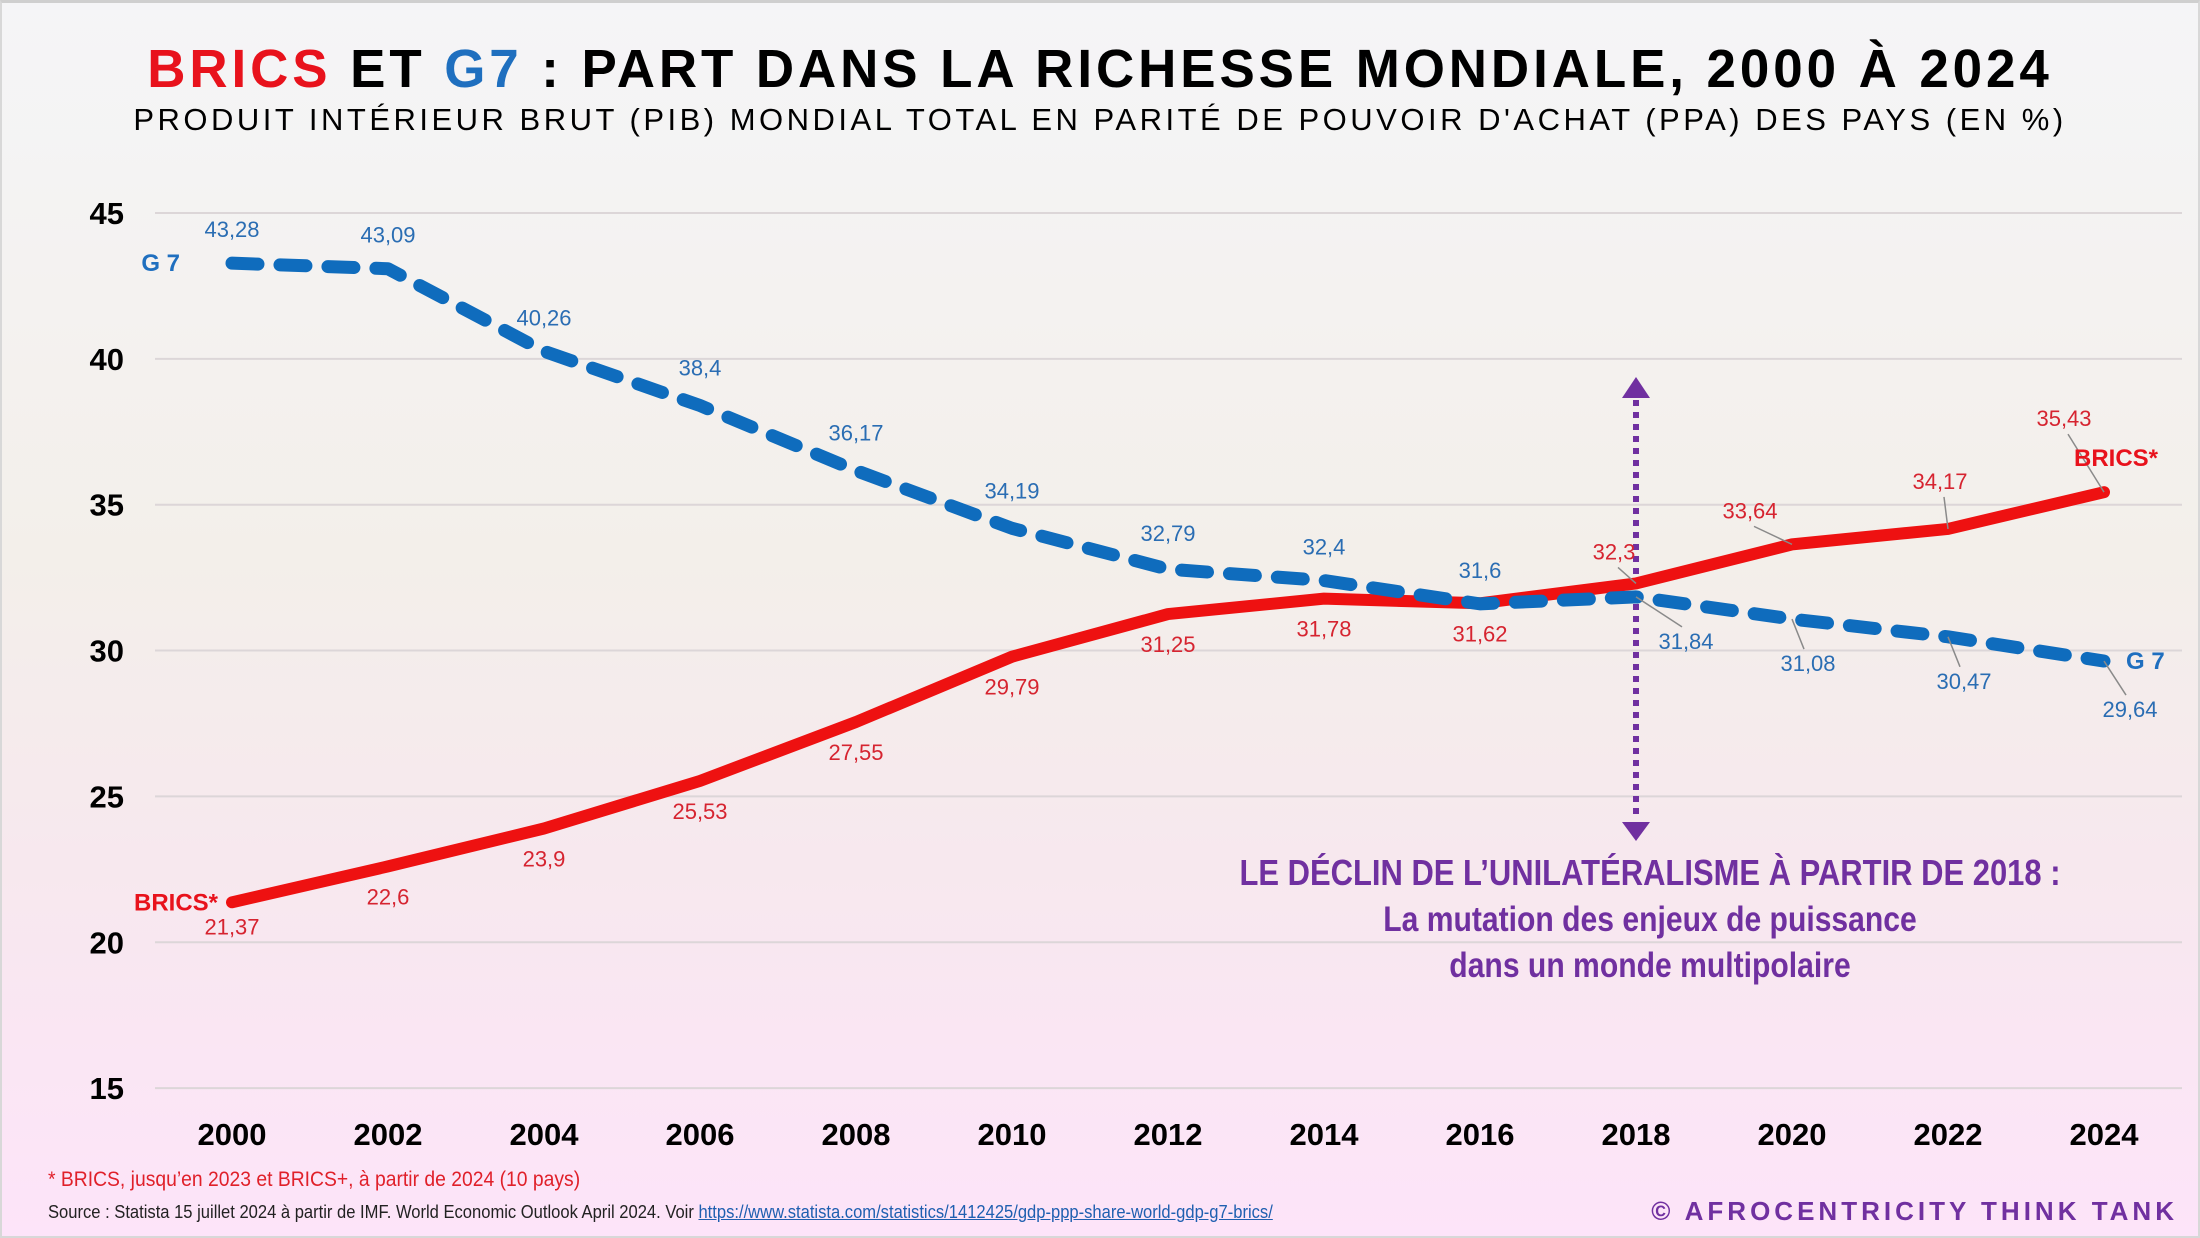 This screenshot has width=2200, height=1238. What do you see at coordinates (160, 263) in the screenshot?
I see `series-name-g7-start: G 7` at bounding box center [160, 263].